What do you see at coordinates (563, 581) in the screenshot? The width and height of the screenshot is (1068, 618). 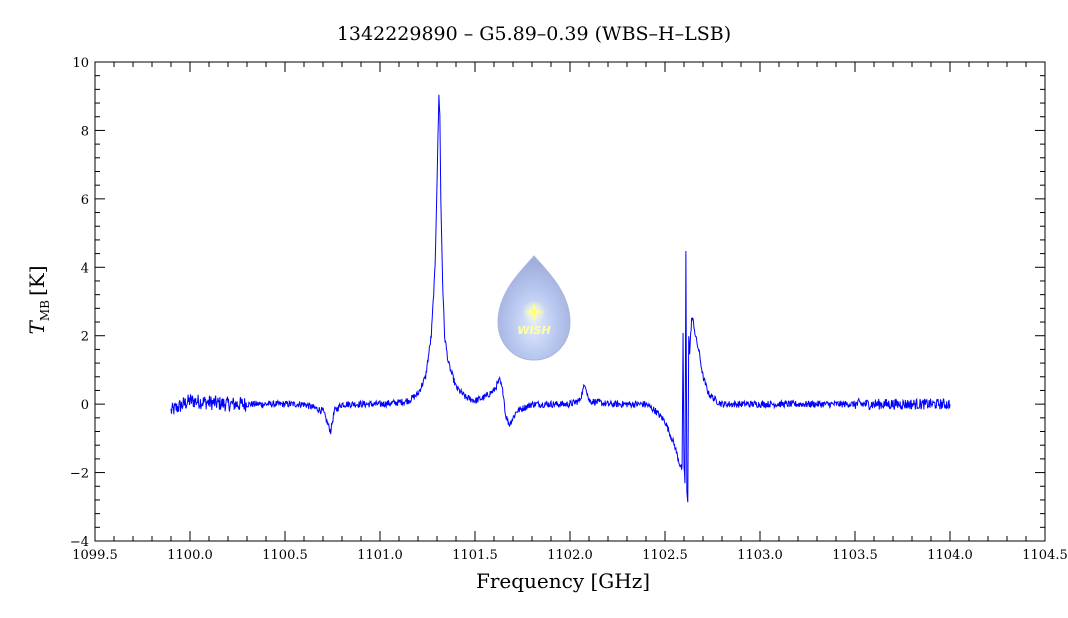 I see `x-axis-label: Frequency [GHz]` at bounding box center [563, 581].